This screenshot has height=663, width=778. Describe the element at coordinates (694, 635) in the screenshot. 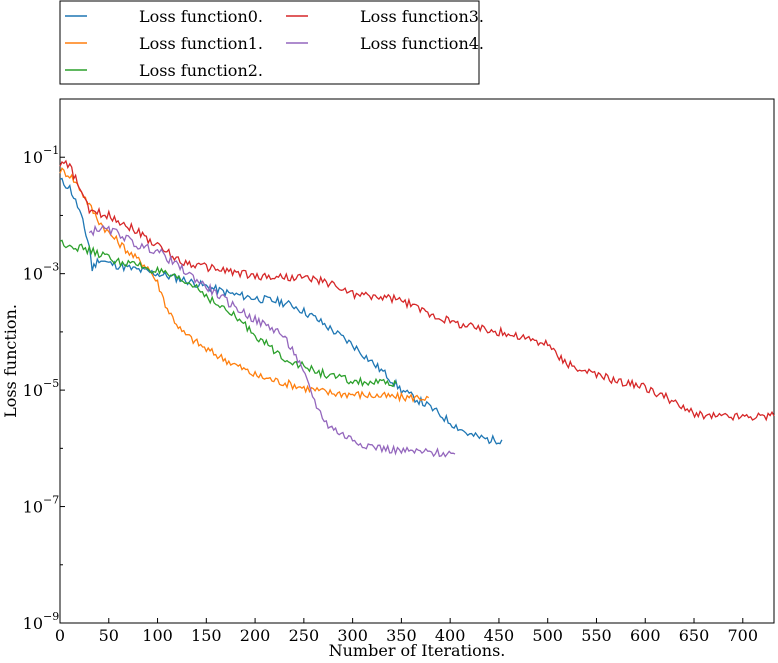

I see `x-tick-label-13: 650` at that location.